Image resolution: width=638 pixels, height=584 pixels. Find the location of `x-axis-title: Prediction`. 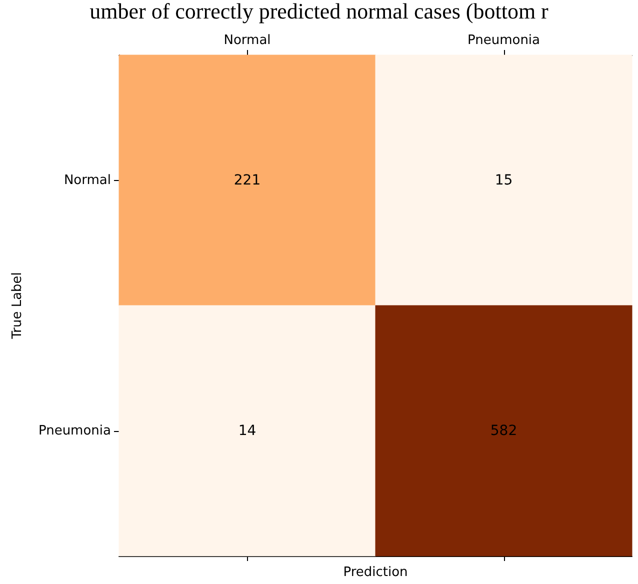

x-axis-title: Prediction is located at coordinates (375, 572).